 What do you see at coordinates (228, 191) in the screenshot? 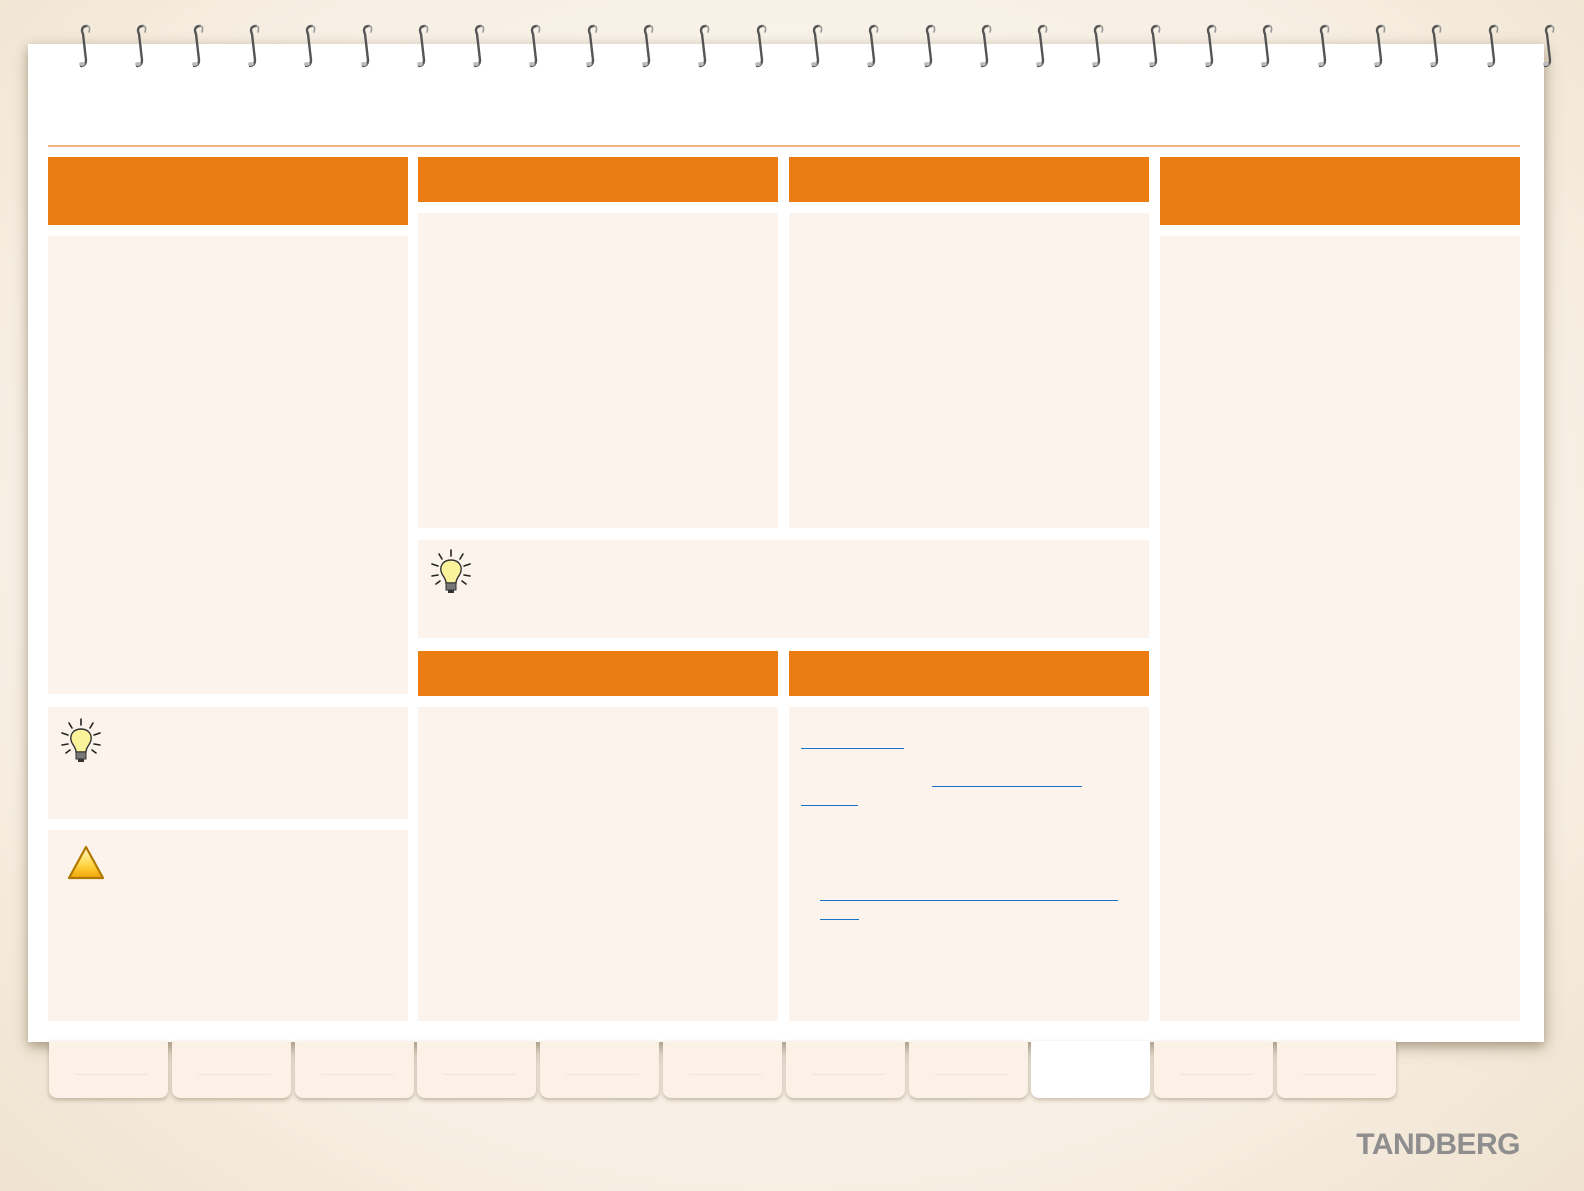
I see `column-1-header-bar` at bounding box center [228, 191].